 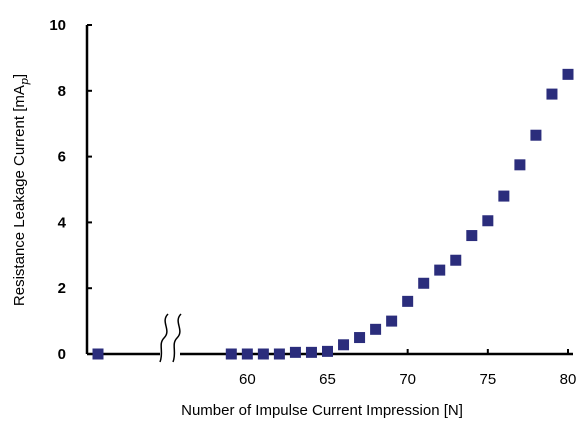 I want to click on y-tick-label: 6, so click(x=62, y=157).